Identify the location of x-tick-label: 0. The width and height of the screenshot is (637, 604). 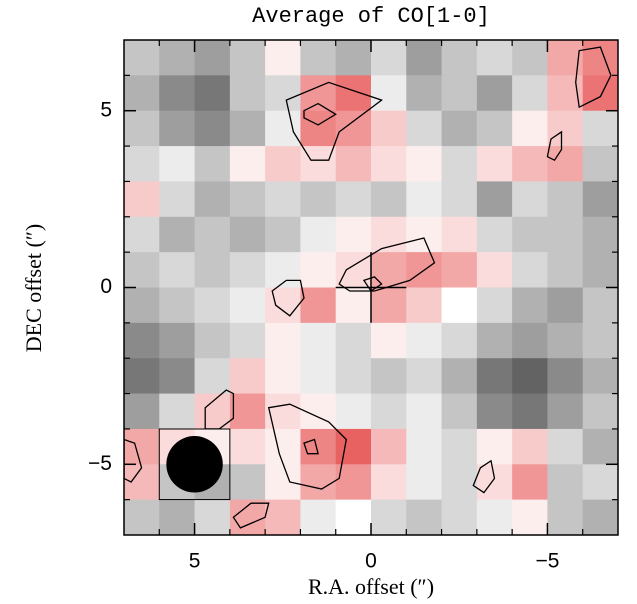
(371, 561).